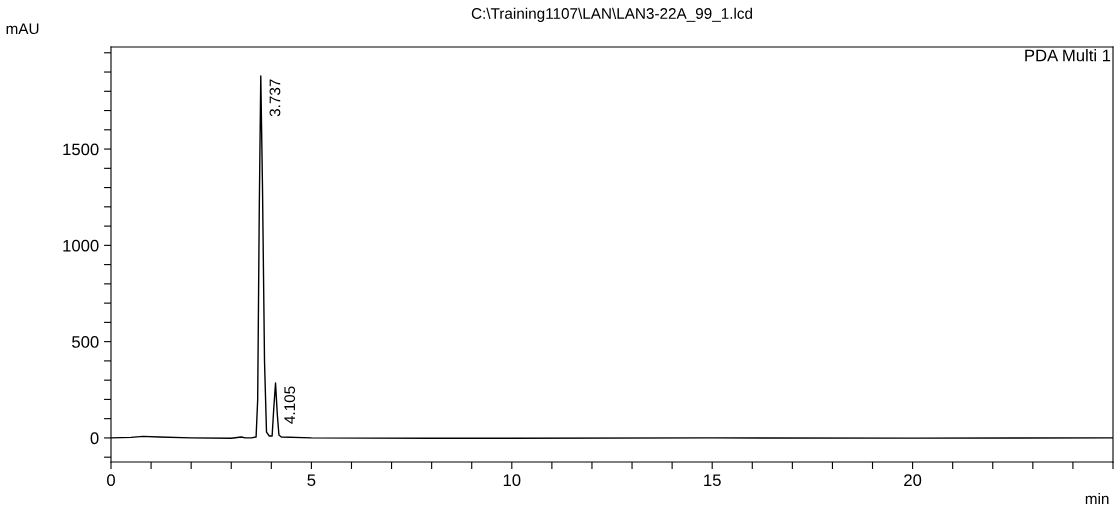 This screenshot has width=1115, height=514. What do you see at coordinates (111, 480) in the screenshot?
I see `x-tick-label: 0` at bounding box center [111, 480].